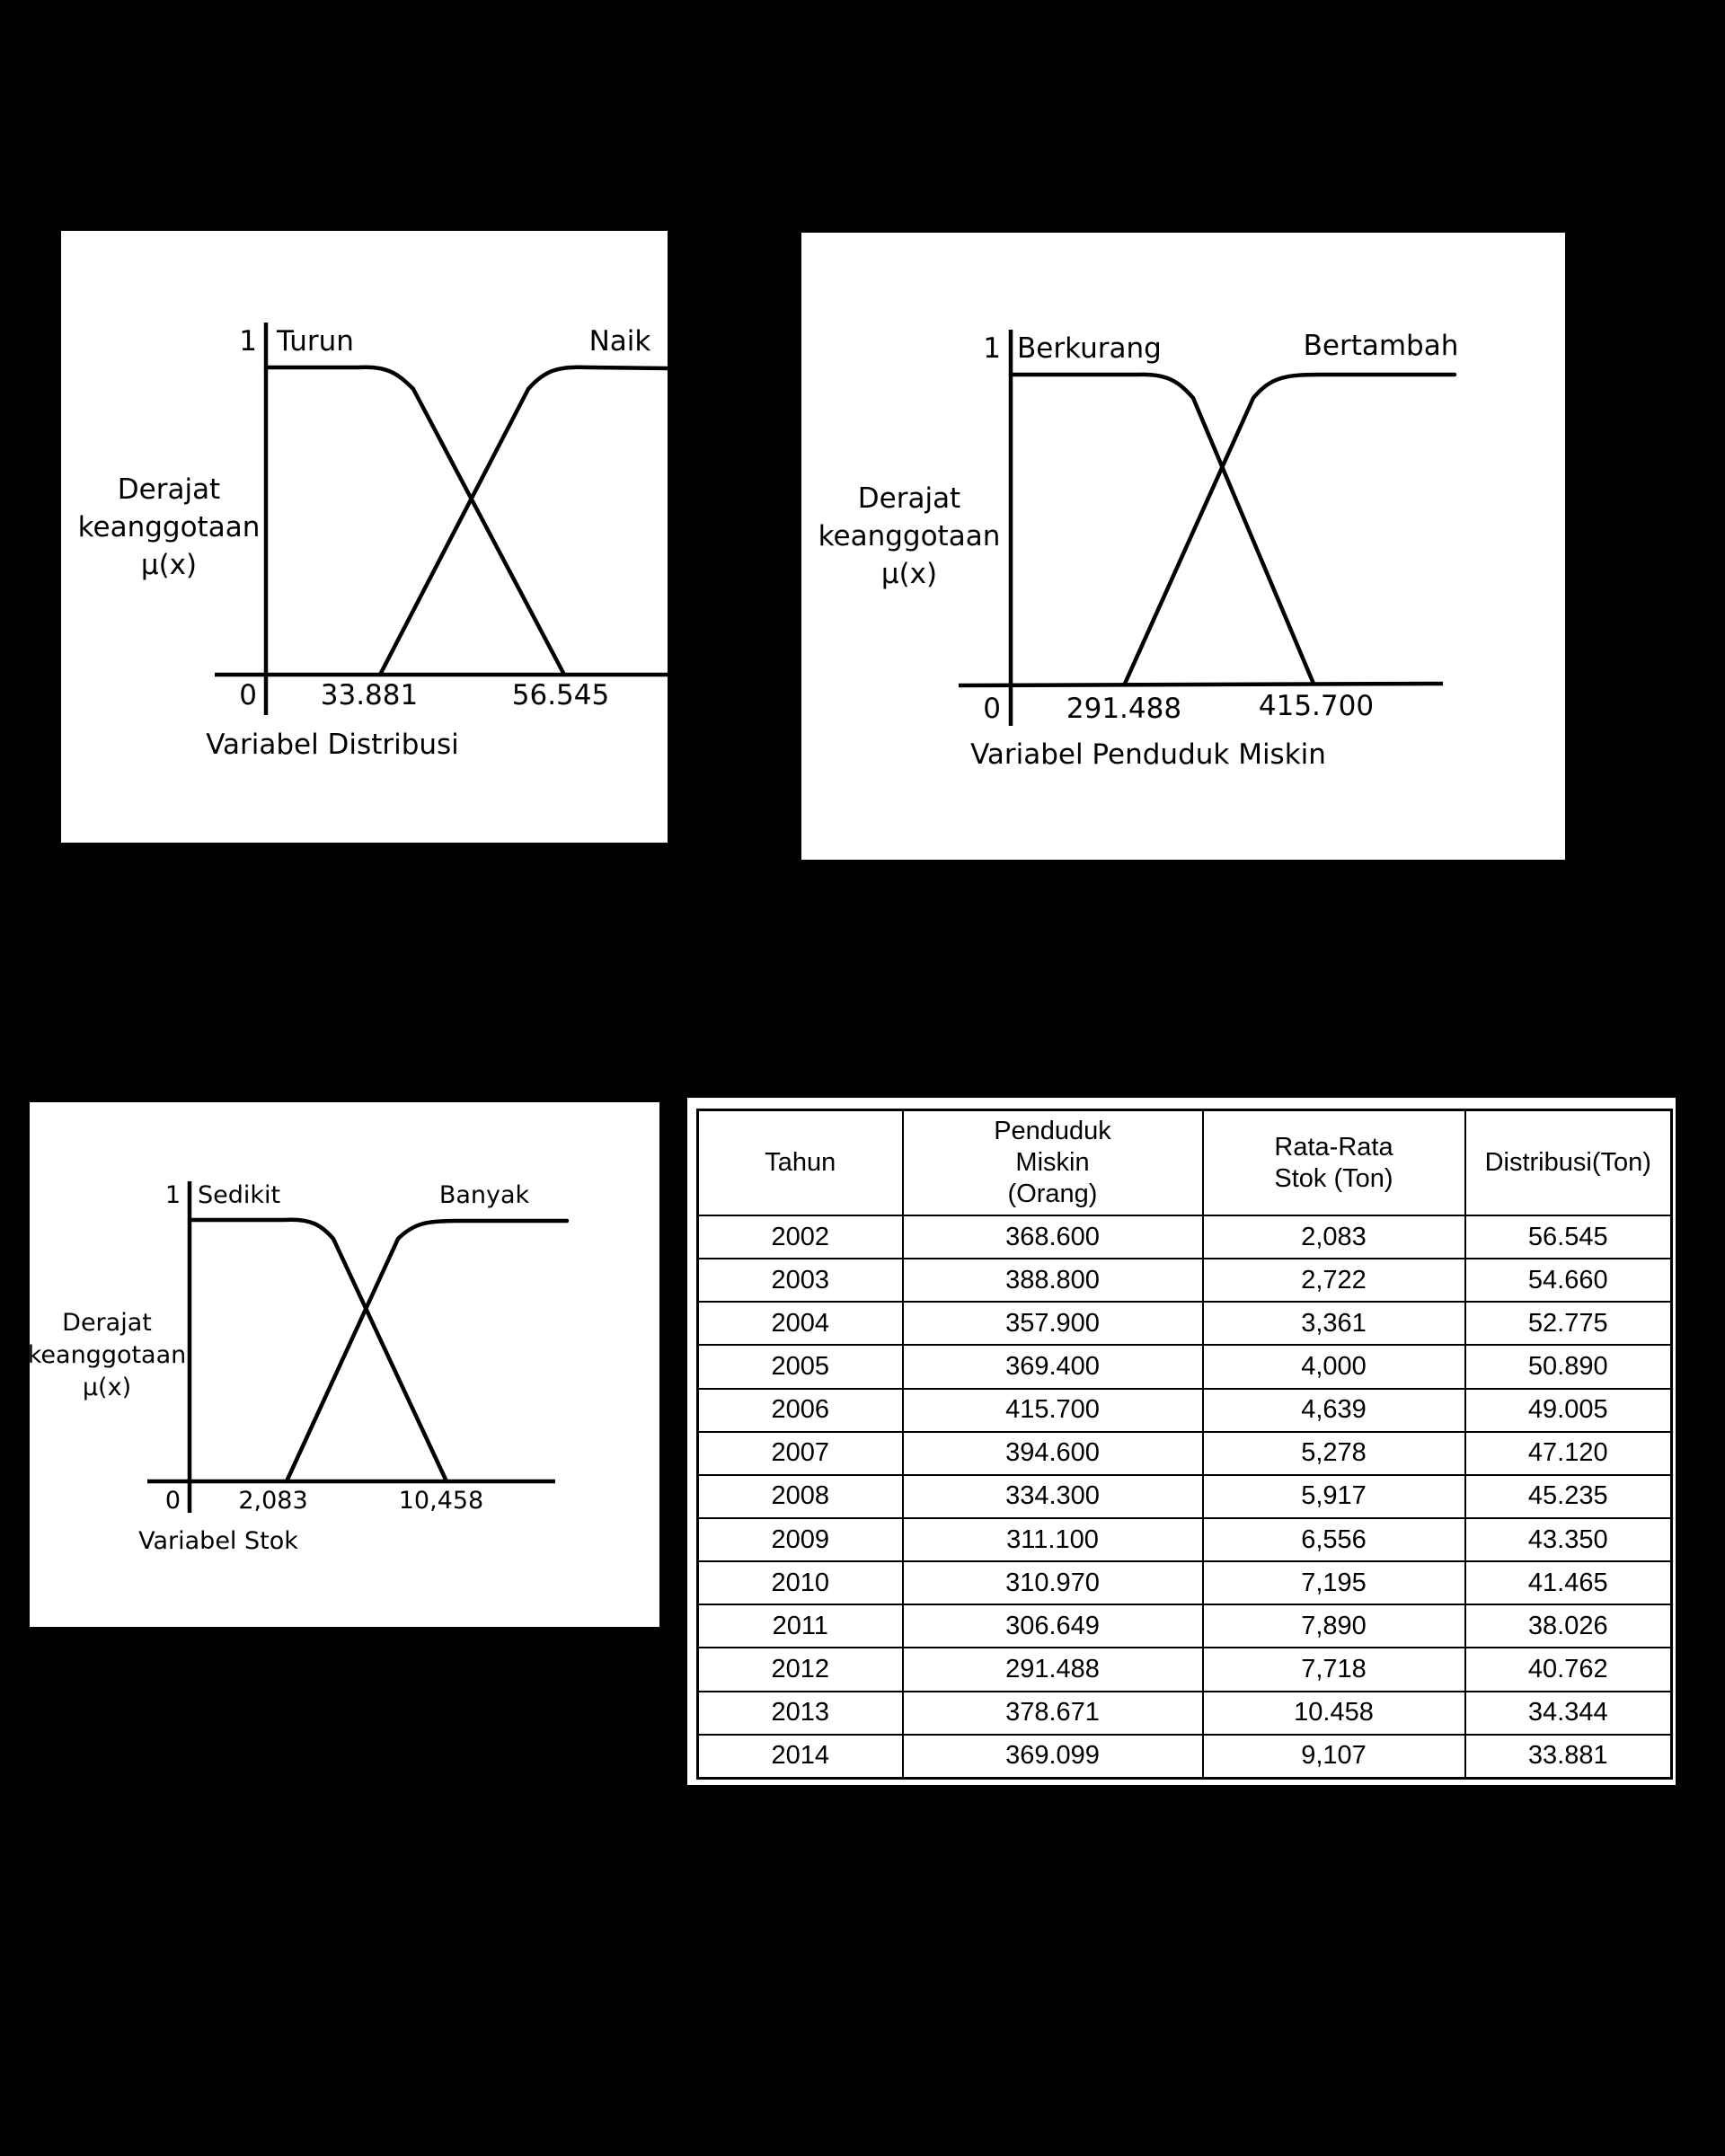 The image size is (1725, 2156). I want to click on set-label-berkurang: Berkurang, so click(1089, 348).